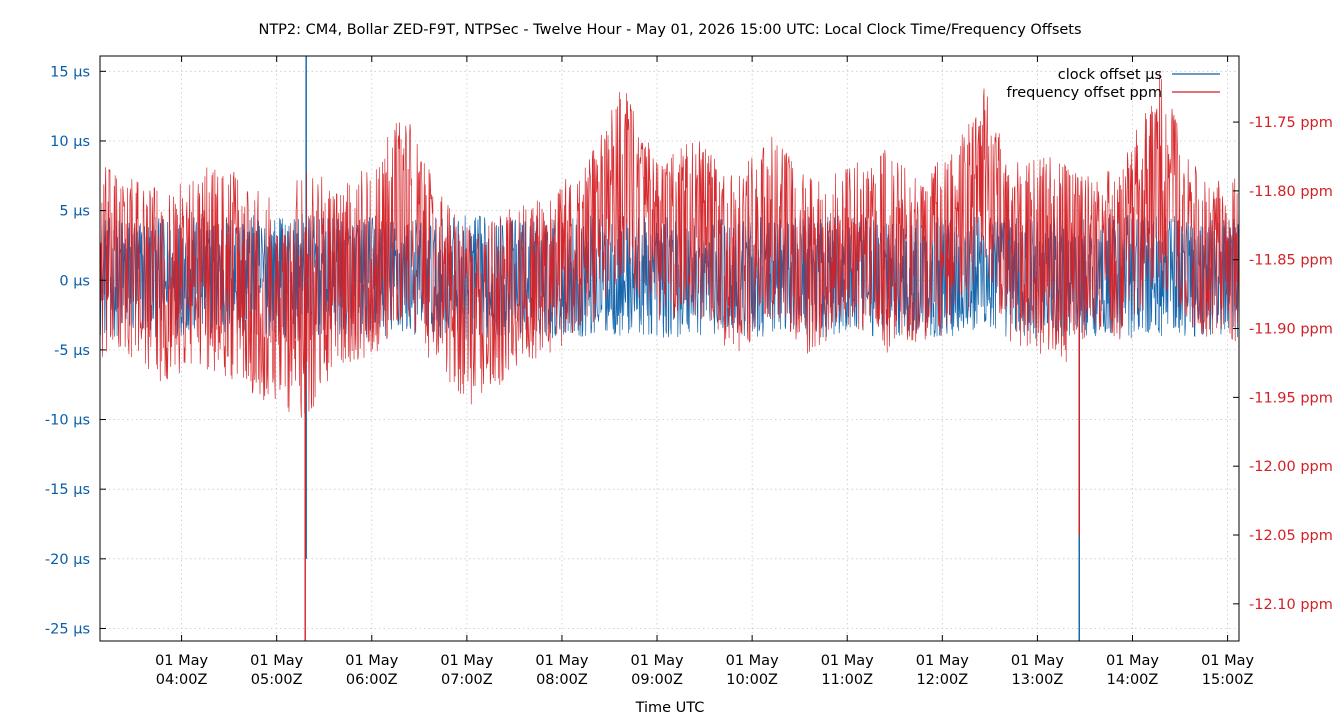 This screenshot has height=720, width=1340. What do you see at coordinates (562, 680) in the screenshot?
I see `x-tick-label-time: 08:00Z` at bounding box center [562, 680].